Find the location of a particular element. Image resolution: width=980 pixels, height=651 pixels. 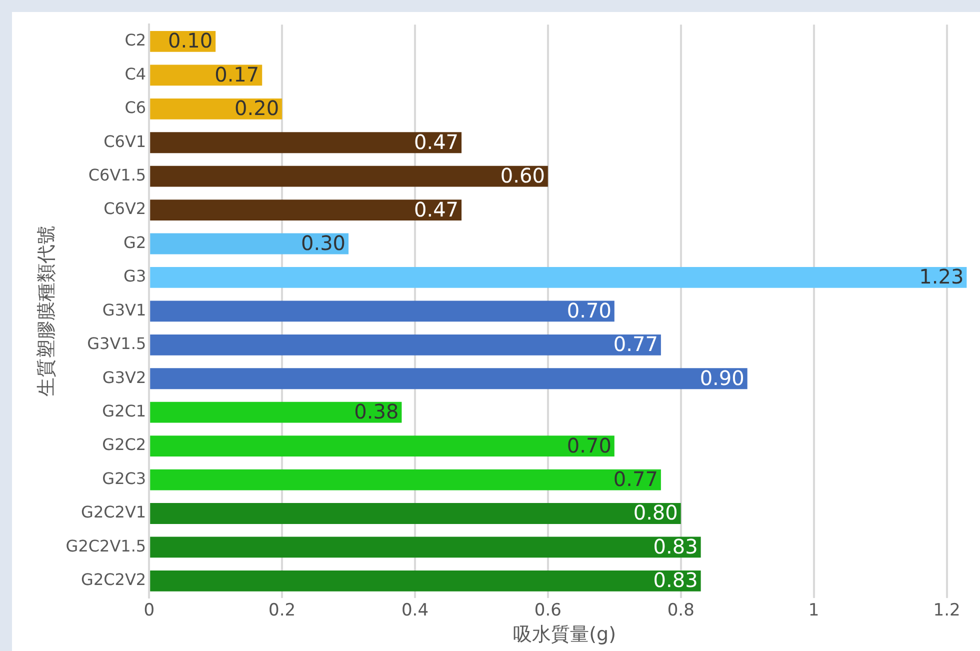

data-label: 1.23 is located at coordinates (941, 276).